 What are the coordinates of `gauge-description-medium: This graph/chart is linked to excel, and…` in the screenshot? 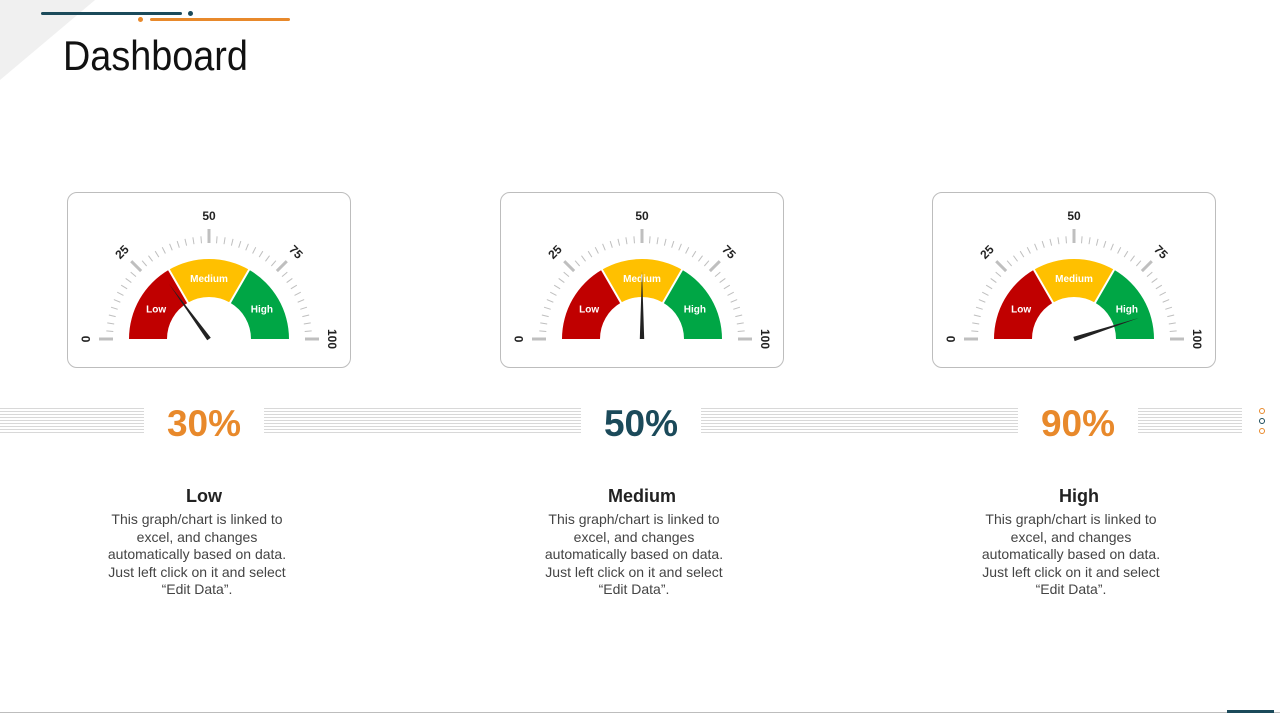 It's located at (634, 554).